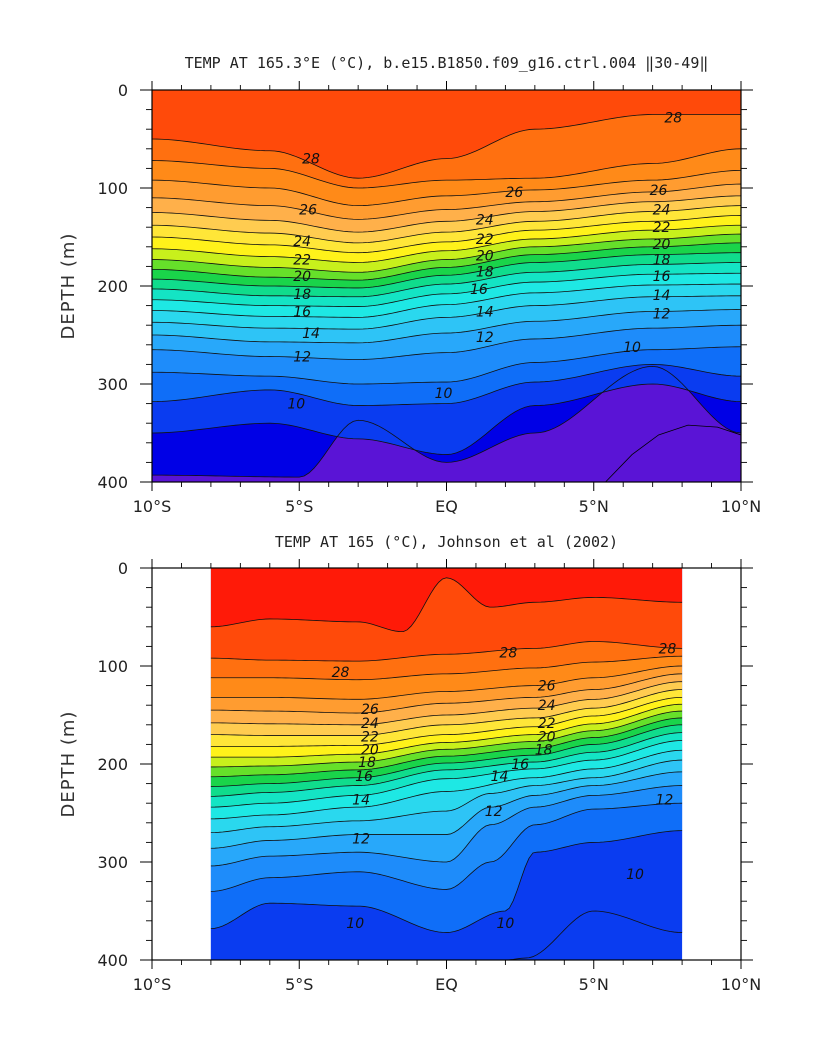 The height and width of the screenshot is (1055, 818). What do you see at coordinates (446, 651) in the screenshot?
I see `isotherm-28C` at bounding box center [446, 651].